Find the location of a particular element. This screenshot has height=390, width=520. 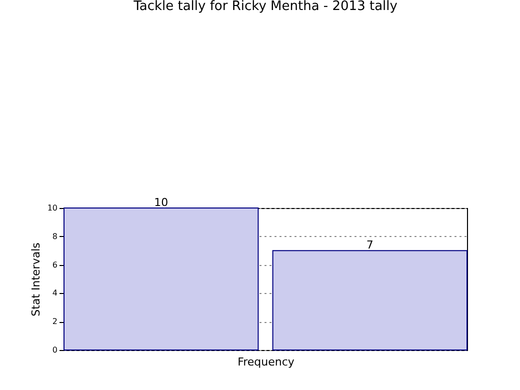

y-tick-label: 10 is located at coordinates (52, 208).